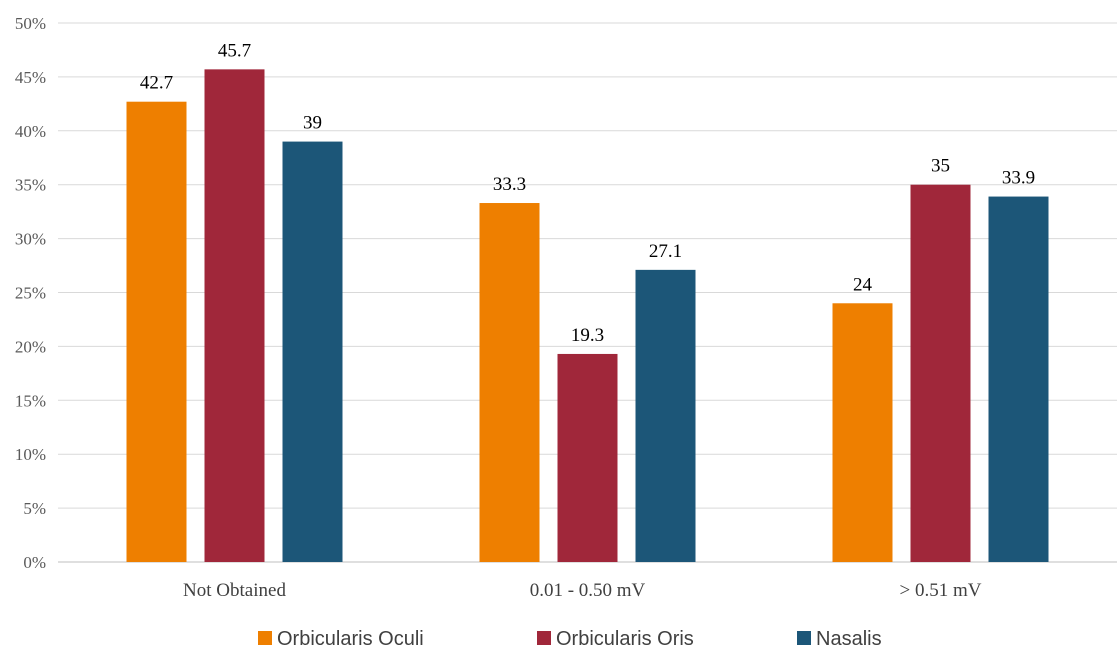 The height and width of the screenshot is (653, 1117). I want to click on legend-item-nasalis: Nasalis, so click(839, 639).